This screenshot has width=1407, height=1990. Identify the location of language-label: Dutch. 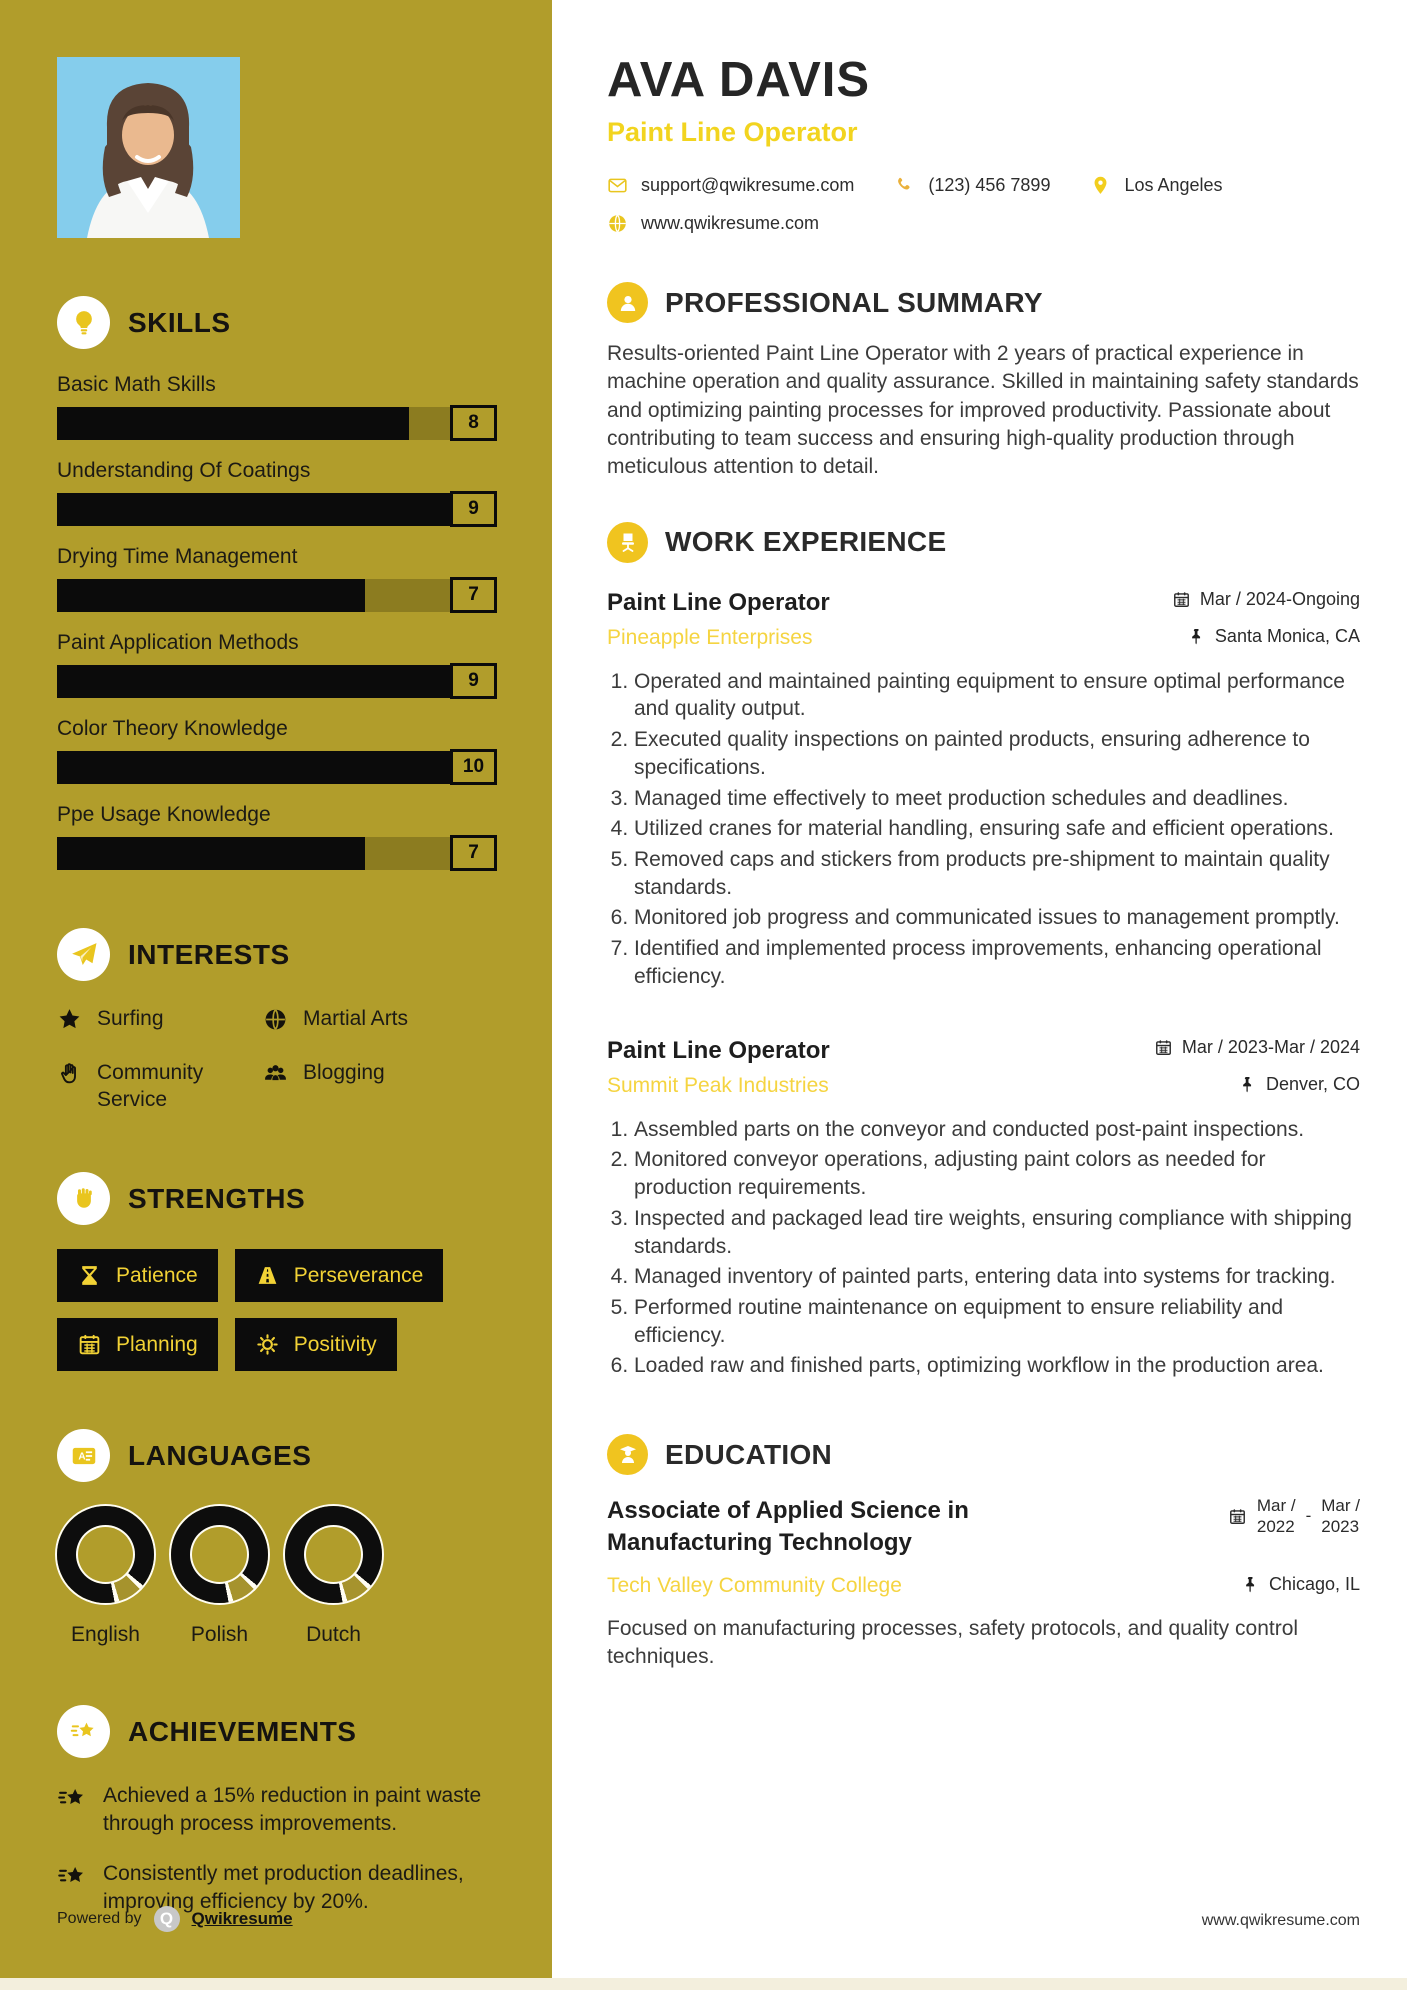
(333, 1635).